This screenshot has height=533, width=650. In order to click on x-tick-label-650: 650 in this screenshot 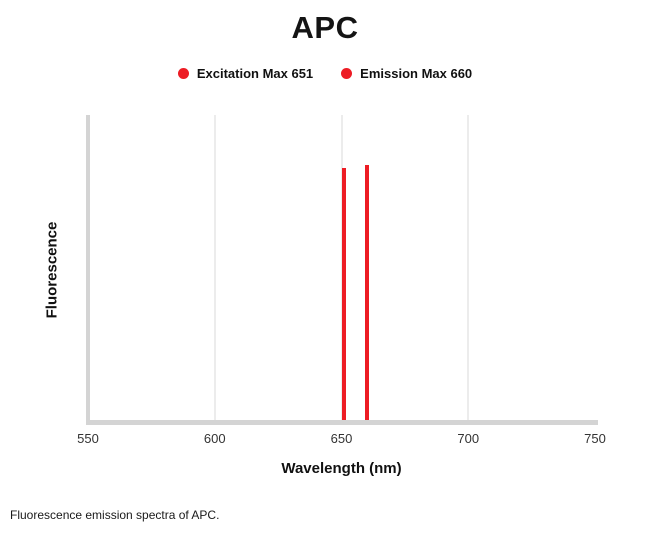, I will do `click(341, 438)`.